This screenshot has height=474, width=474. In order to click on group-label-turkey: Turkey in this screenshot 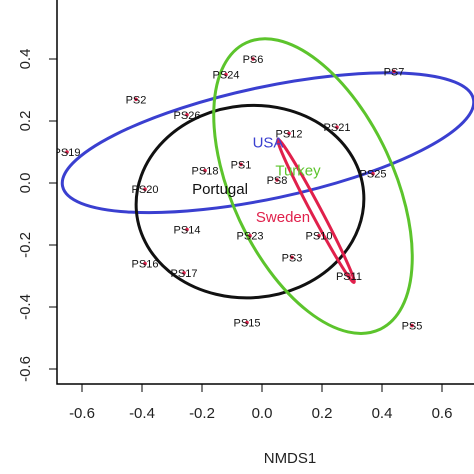, I will do `click(298, 171)`.